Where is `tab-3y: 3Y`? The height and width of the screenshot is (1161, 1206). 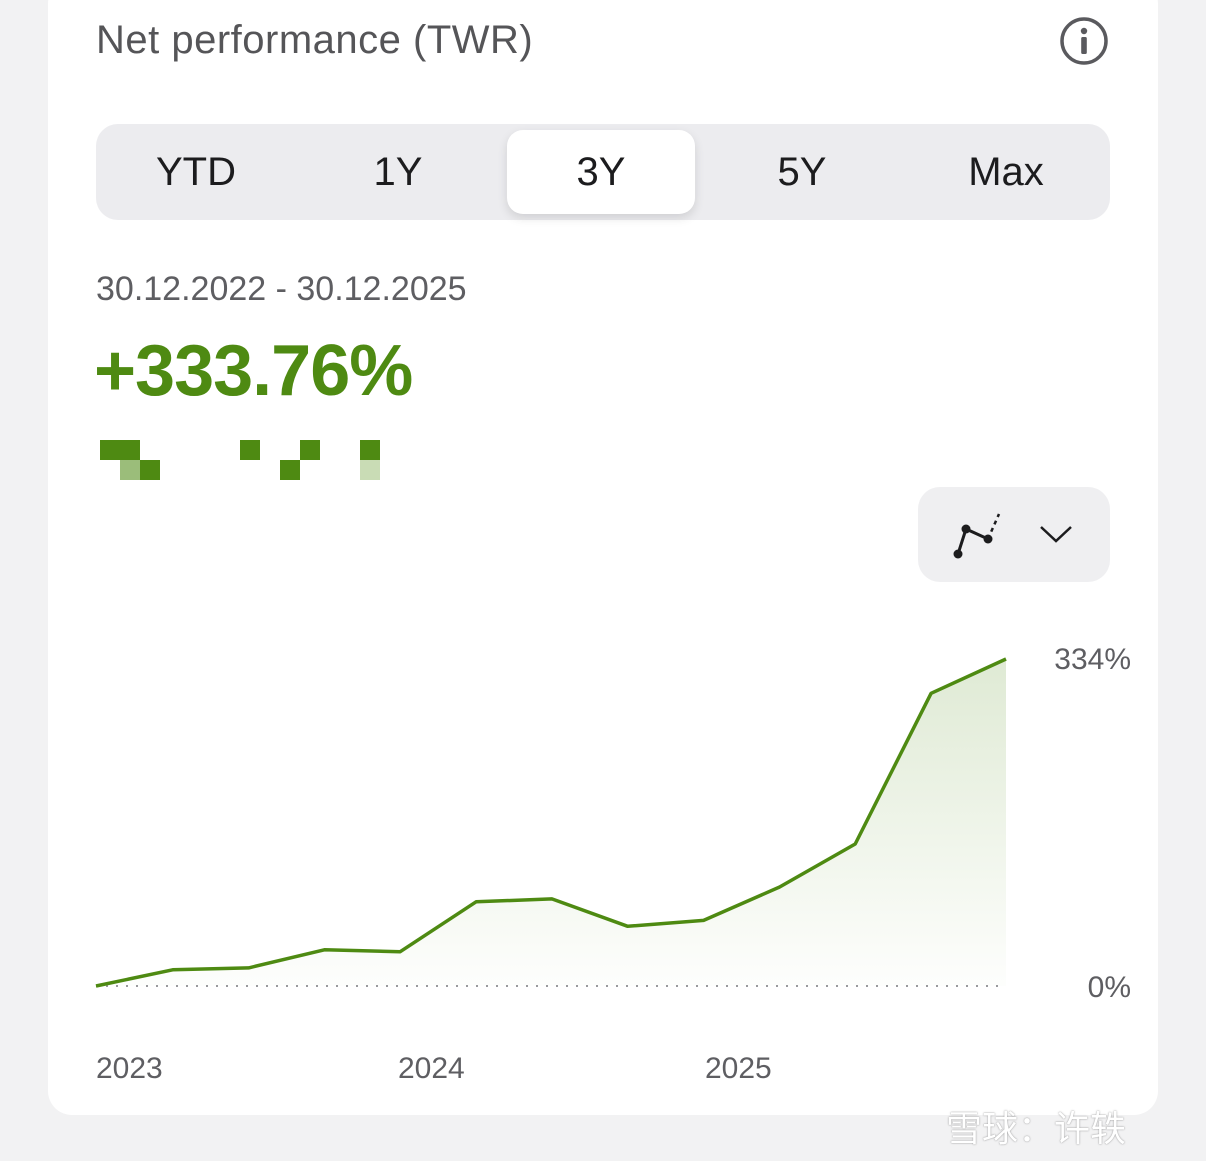
tab-3y: 3Y is located at coordinates (601, 172).